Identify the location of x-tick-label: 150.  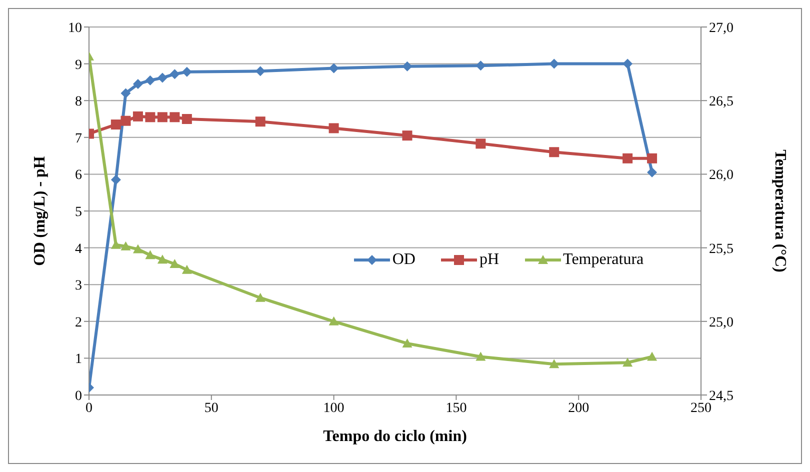
(456, 408).